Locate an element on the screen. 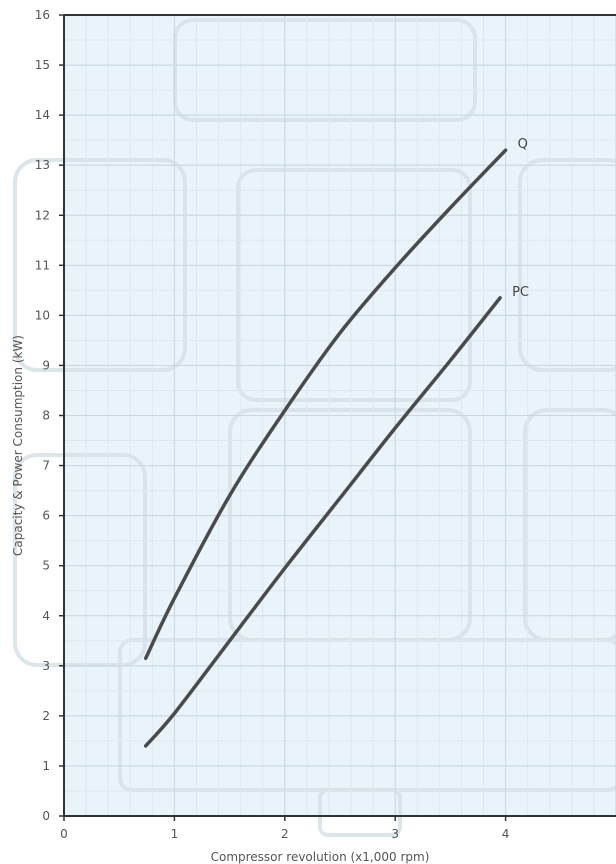 The height and width of the screenshot is (864, 616). y-tick-label: 16 is located at coordinates (42, 15).